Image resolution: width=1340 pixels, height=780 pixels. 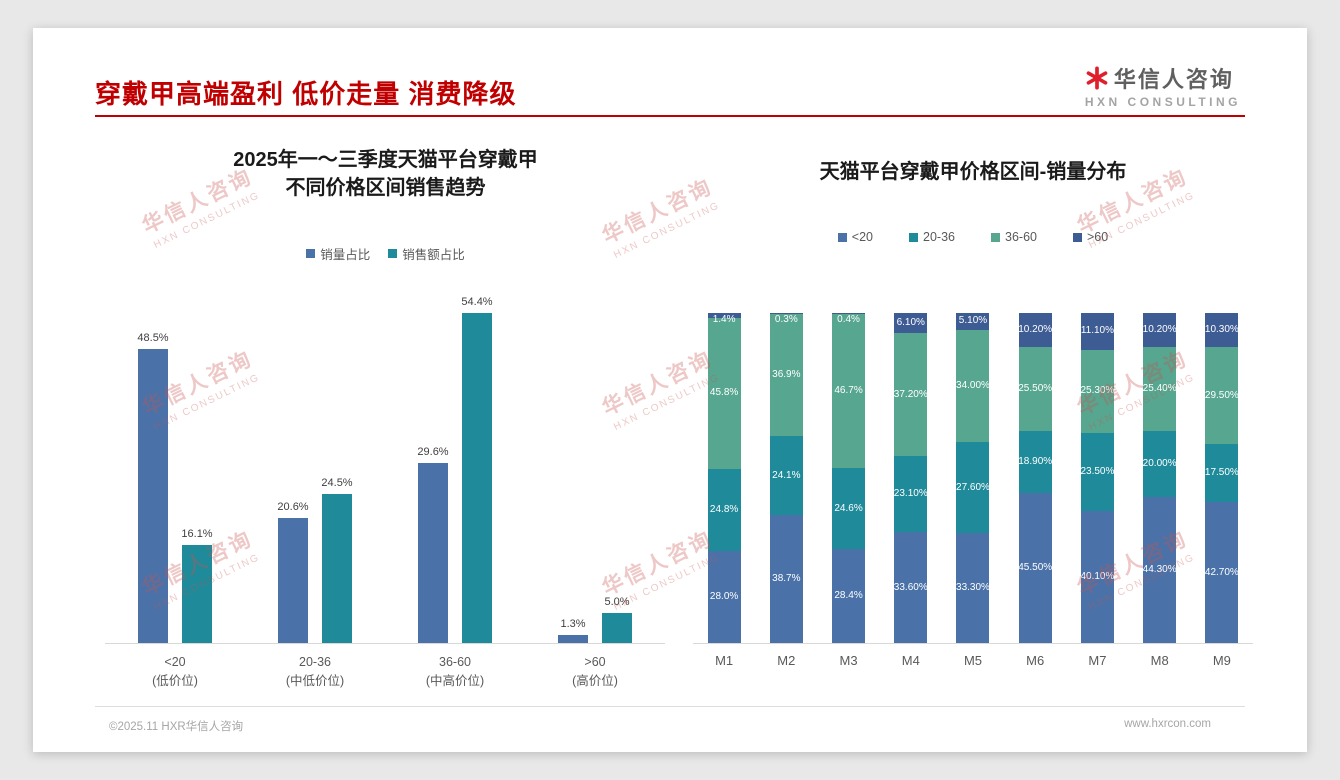 I want to click on footer-website: www.hxrcon.com, so click(x=1167, y=724).